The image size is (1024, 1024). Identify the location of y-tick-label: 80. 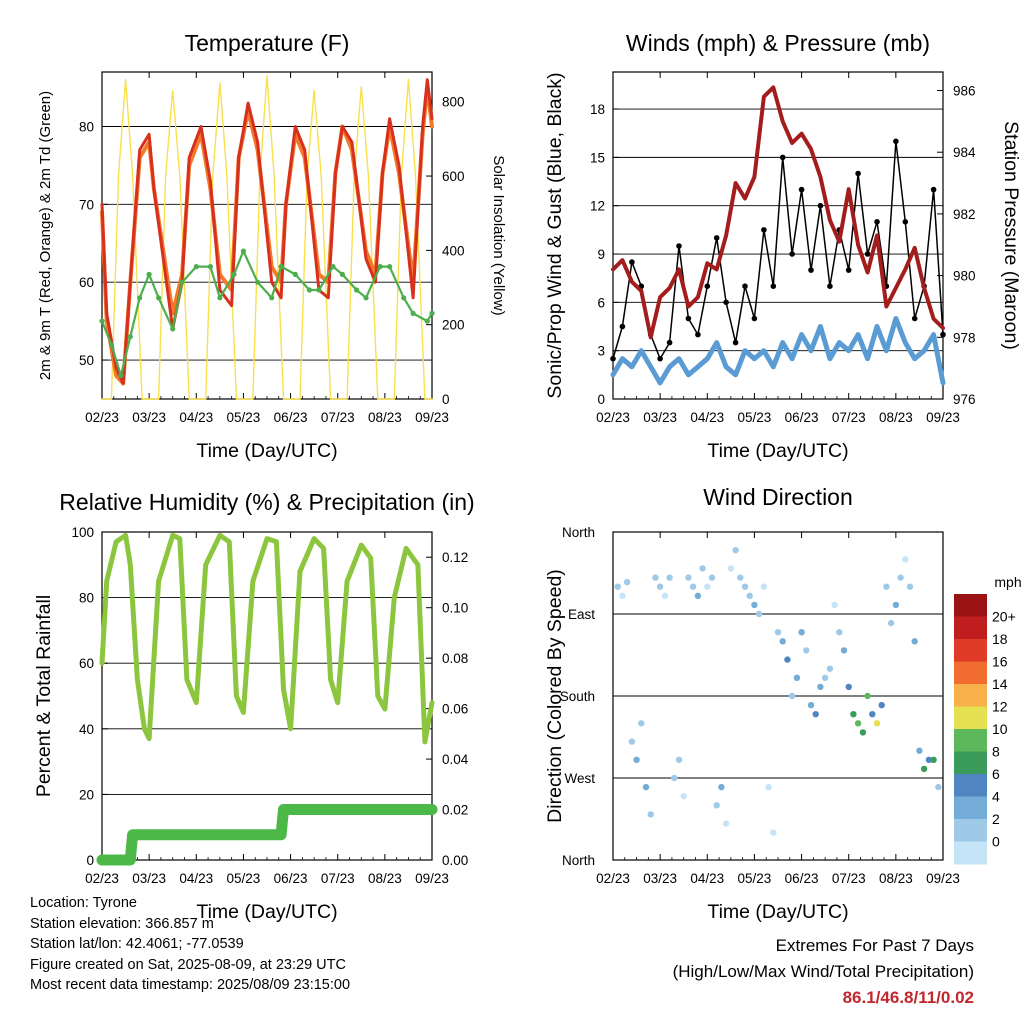
(86, 598).